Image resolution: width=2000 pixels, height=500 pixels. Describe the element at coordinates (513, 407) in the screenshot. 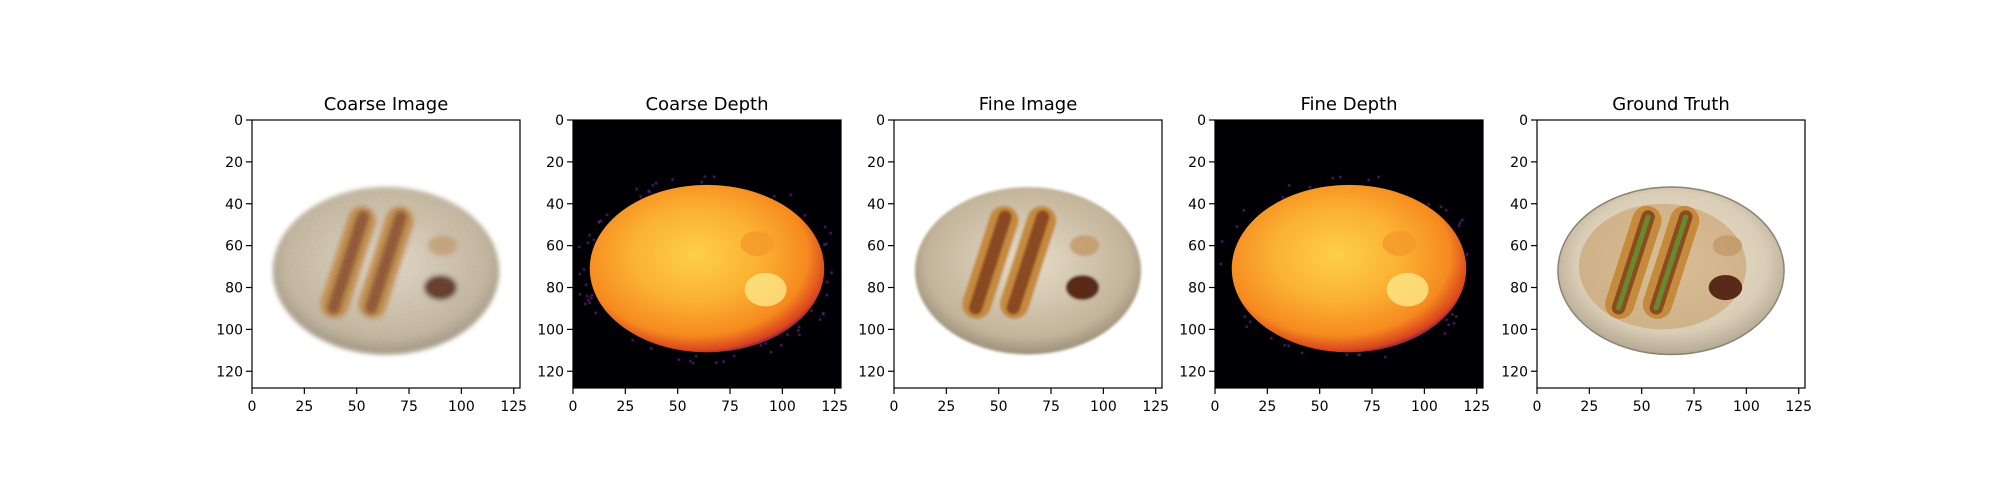

I see `x-tick-label: 125` at that location.